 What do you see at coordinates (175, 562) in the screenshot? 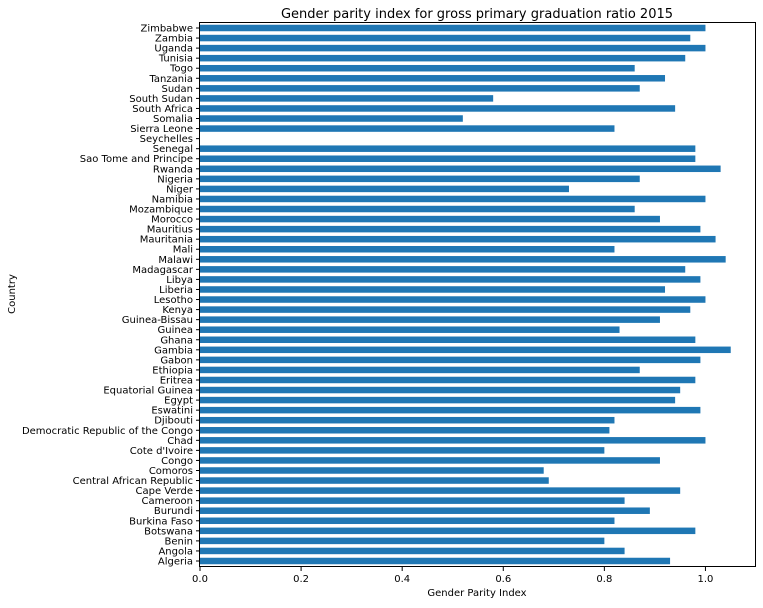
I see `y-tick-label: Algeria` at bounding box center [175, 562].